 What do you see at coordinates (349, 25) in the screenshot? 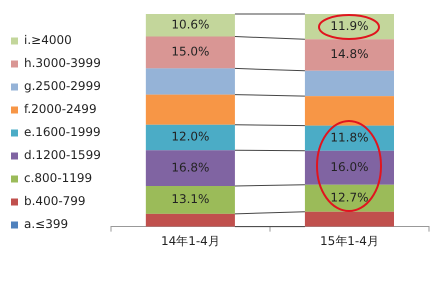
I see `data-label: 11.9%` at bounding box center [349, 25].